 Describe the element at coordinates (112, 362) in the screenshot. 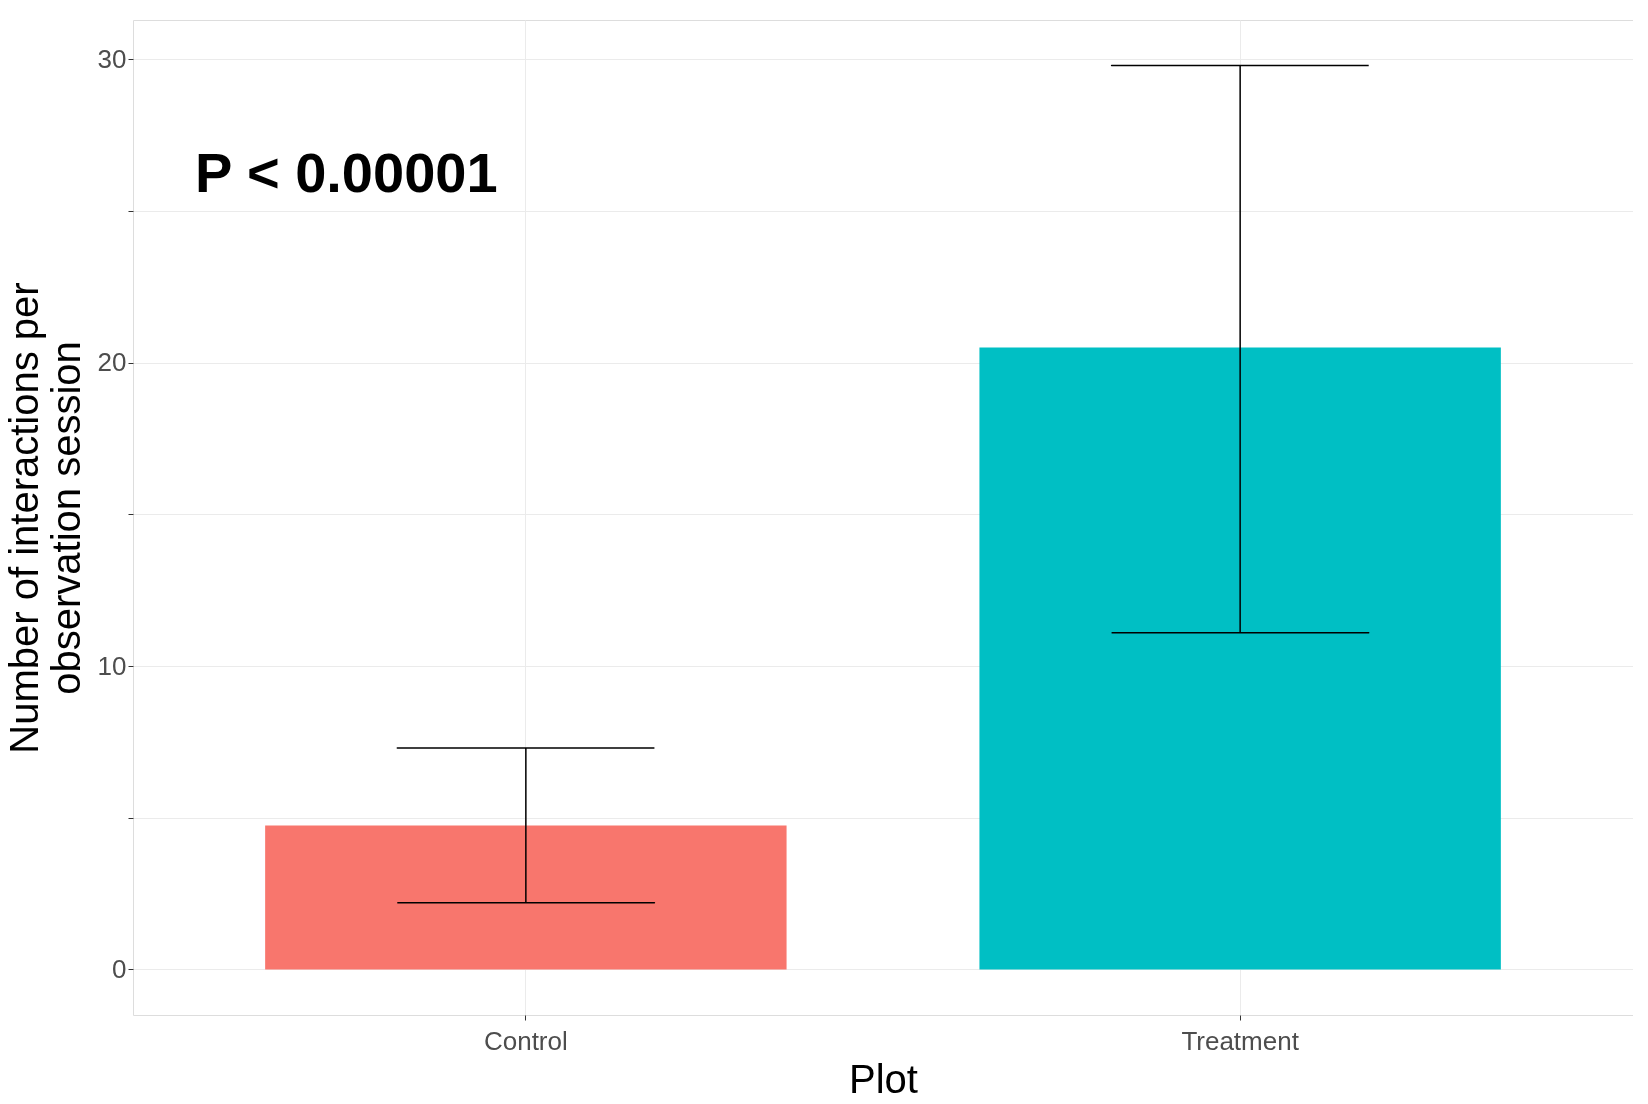

I see `y-tick-label: 20` at that location.